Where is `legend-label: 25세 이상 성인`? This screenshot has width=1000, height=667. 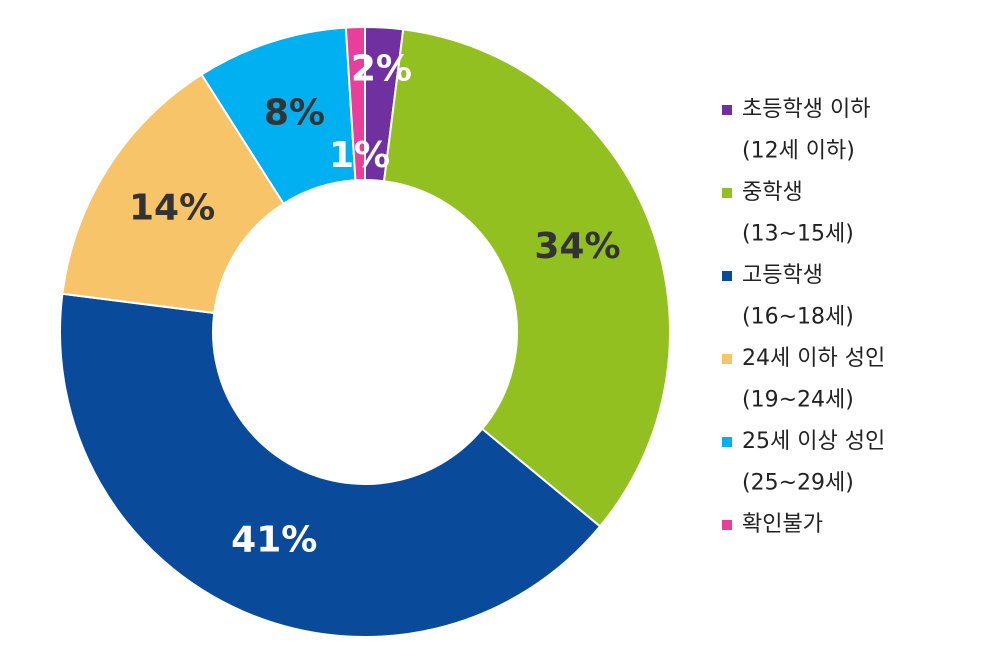 legend-label: 25세 이상 성인 is located at coordinates (813, 441).